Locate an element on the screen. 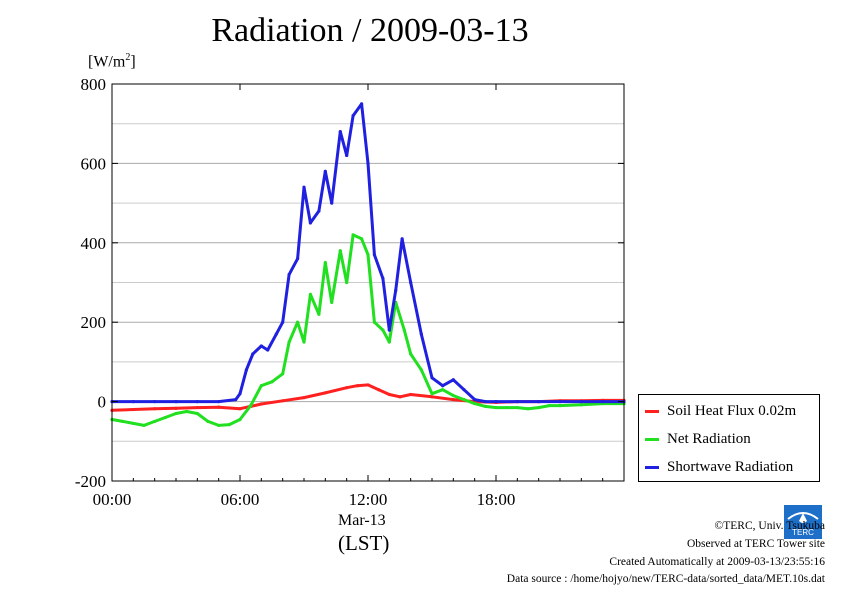  y-axis-unit: [W/m2] is located at coordinates (112, 61).